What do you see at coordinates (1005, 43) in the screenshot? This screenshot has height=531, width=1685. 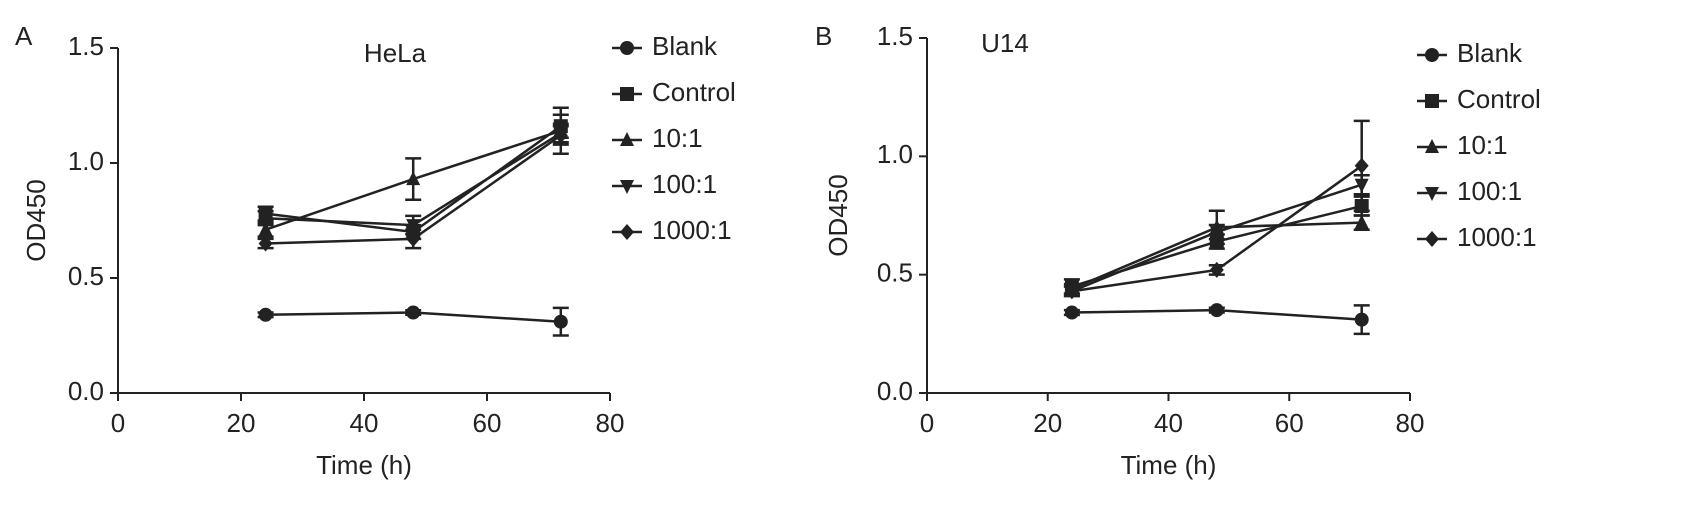 I see `chart-title: U14` at bounding box center [1005, 43].